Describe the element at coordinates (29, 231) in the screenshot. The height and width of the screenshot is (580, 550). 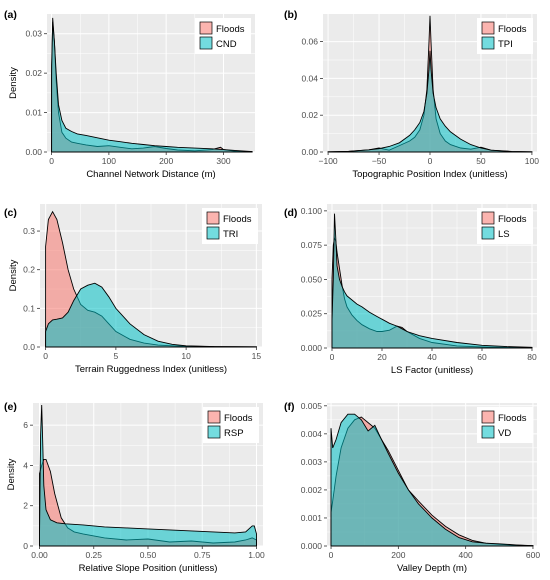
I see `y-tick-label: 0.3` at that location.